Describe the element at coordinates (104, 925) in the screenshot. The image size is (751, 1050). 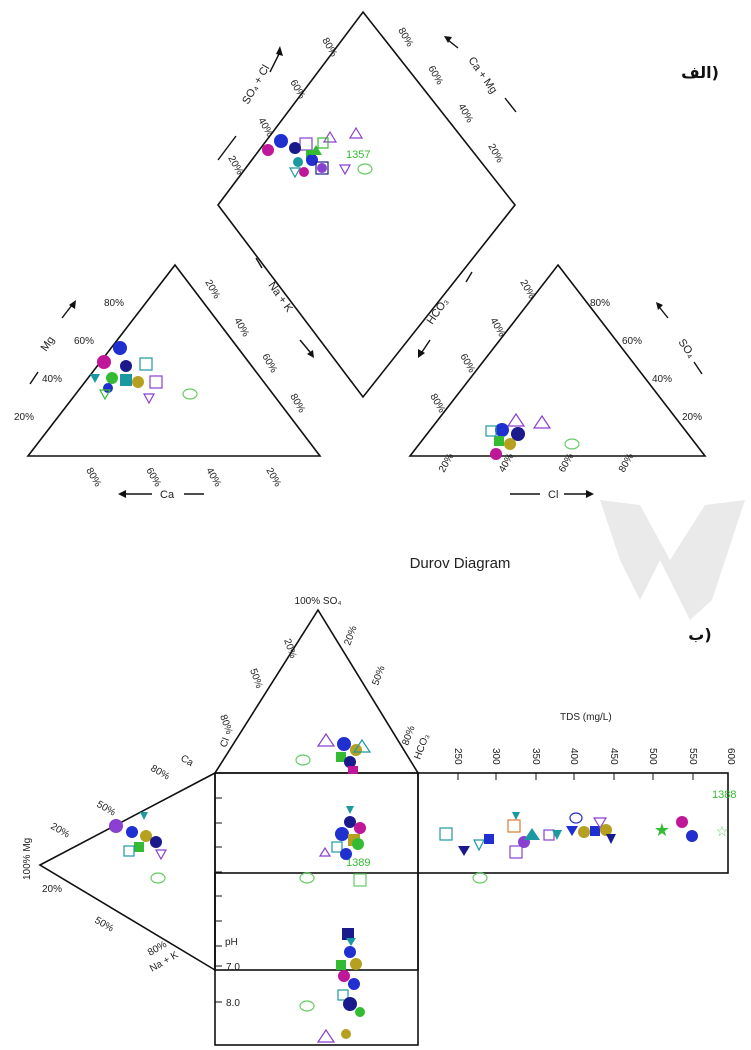
I see `left-lower-tick: 50%` at that location.